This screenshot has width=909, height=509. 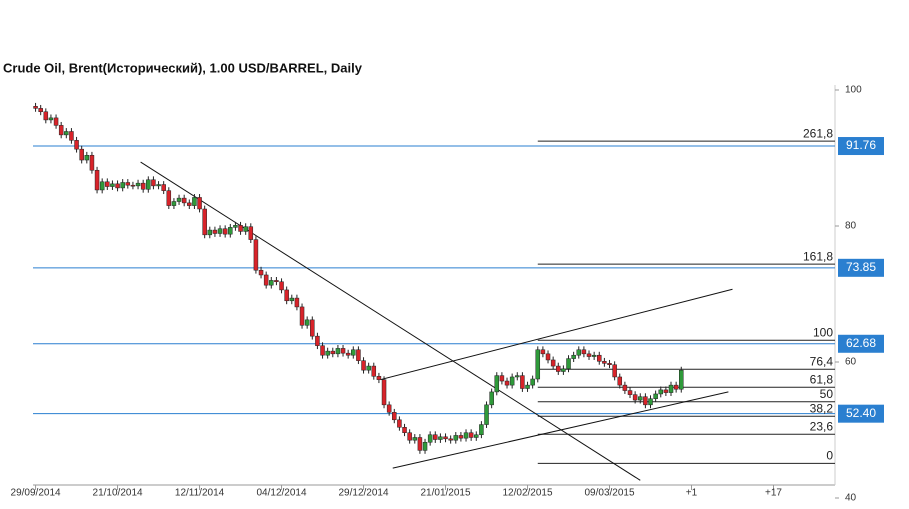 I want to click on y-tick-label: 100, so click(x=853, y=90).